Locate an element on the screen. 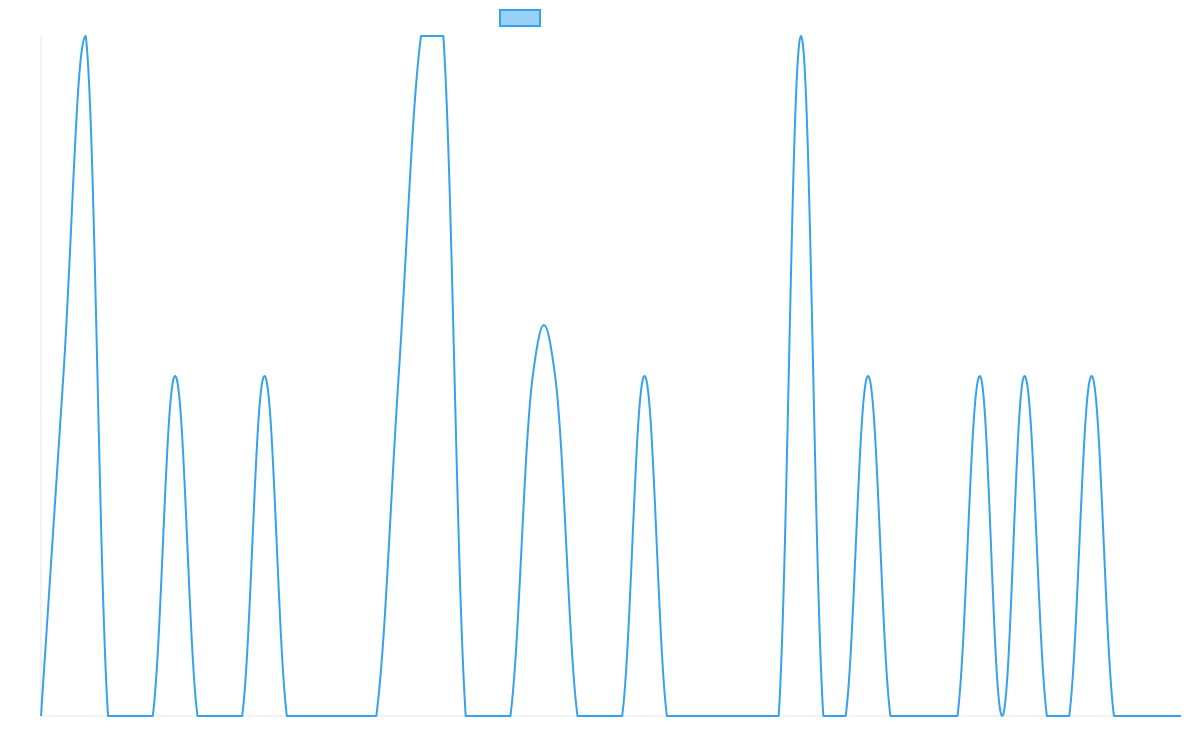 This screenshot has height=750, width=1200. legend-swatch is located at coordinates (520, 18).